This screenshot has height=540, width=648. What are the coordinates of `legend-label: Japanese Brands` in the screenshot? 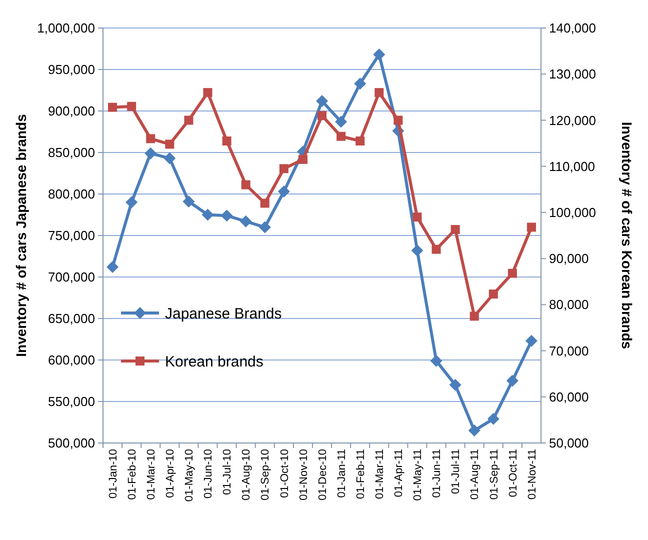 It's located at (223, 313).